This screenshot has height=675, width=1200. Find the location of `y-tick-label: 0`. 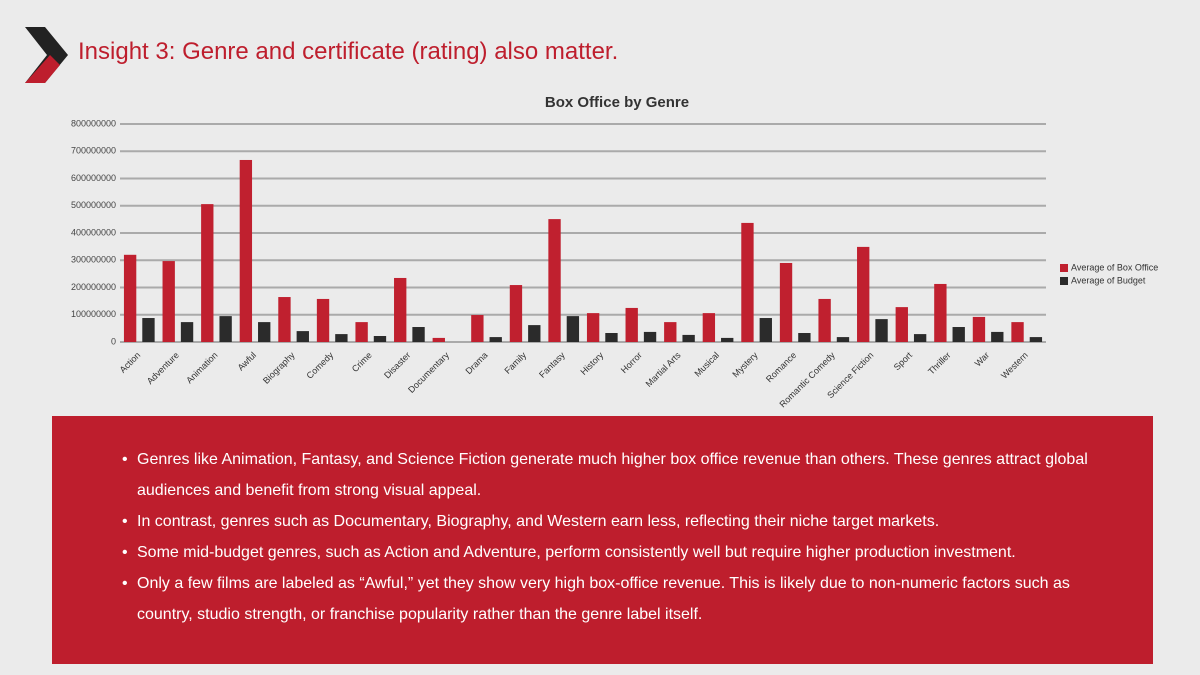

y-tick-label: 0 is located at coordinates (113, 341).